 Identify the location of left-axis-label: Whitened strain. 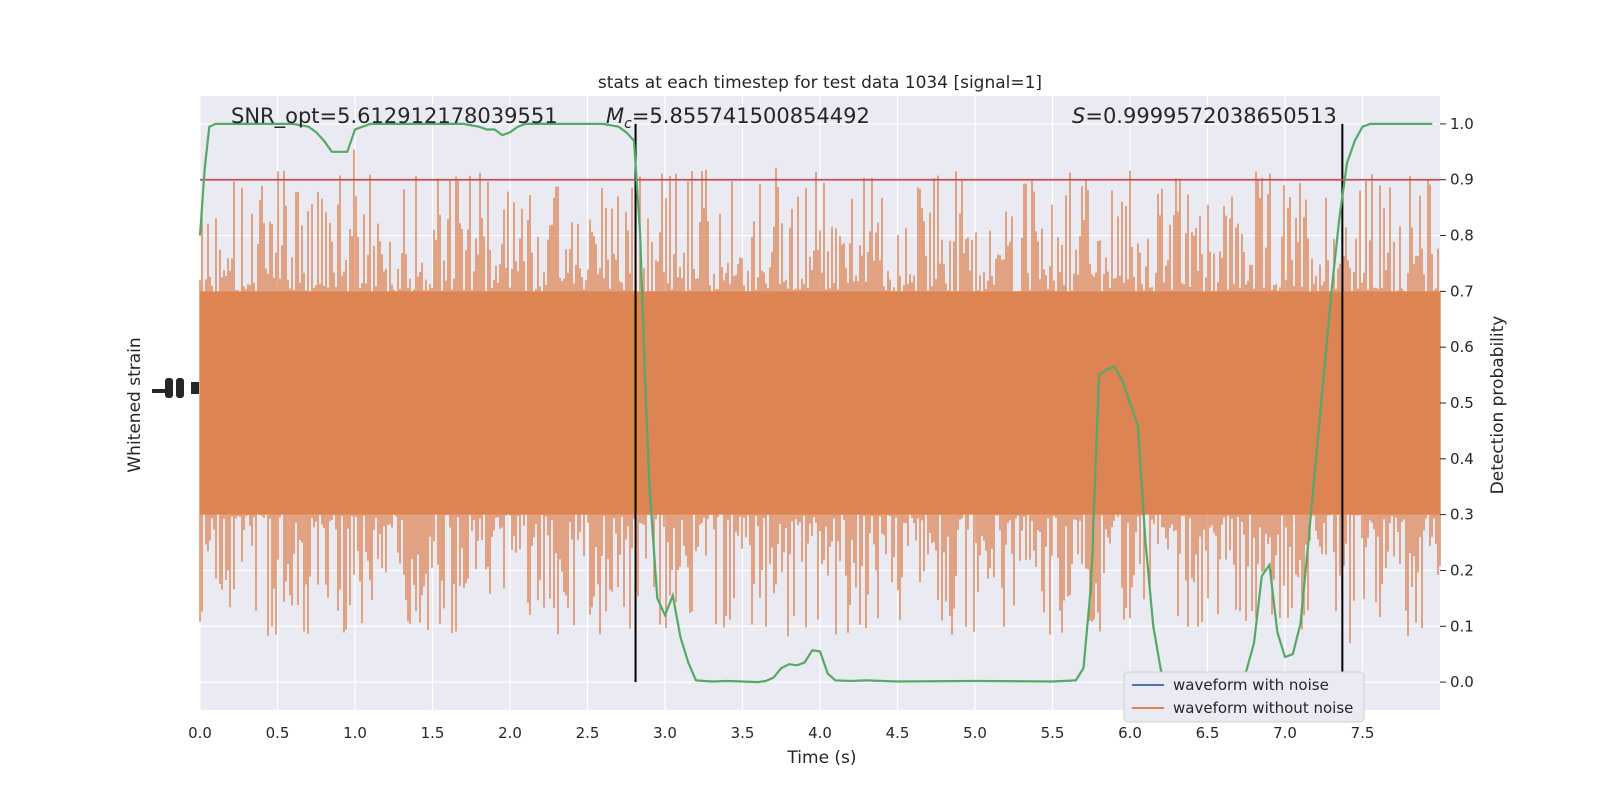
(135, 404).